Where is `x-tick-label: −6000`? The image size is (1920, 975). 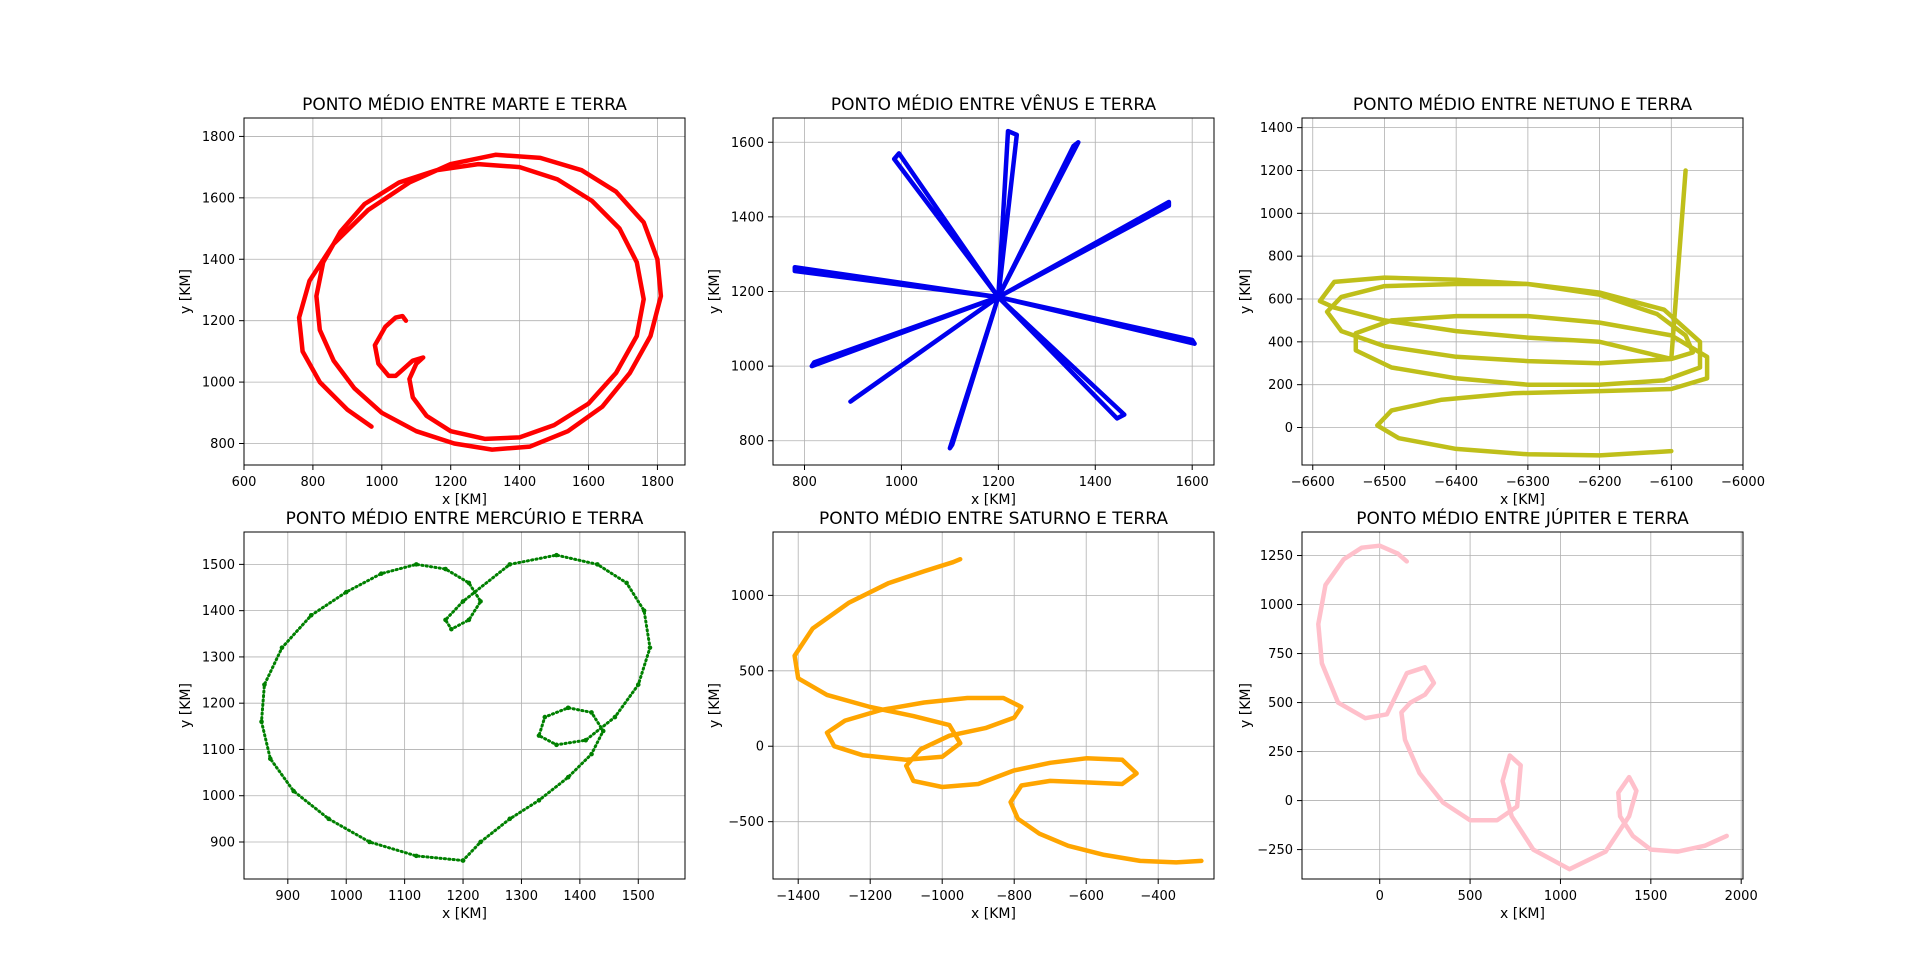 x-tick-label: −6000 is located at coordinates (1743, 482).